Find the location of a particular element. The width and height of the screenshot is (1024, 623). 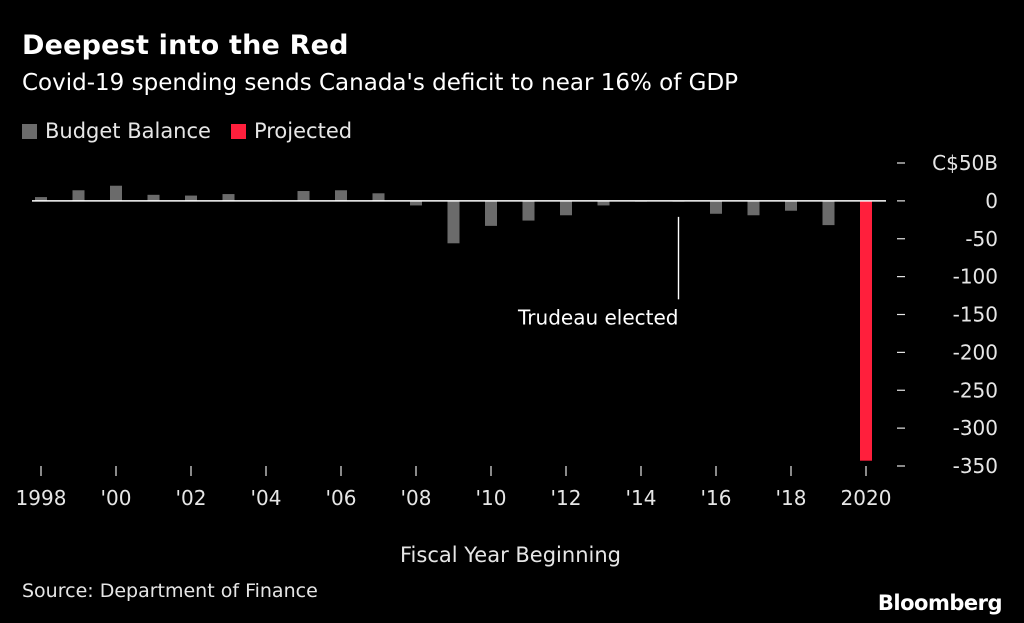

bar-budget-balance-2012 is located at coordinates (566, 208).